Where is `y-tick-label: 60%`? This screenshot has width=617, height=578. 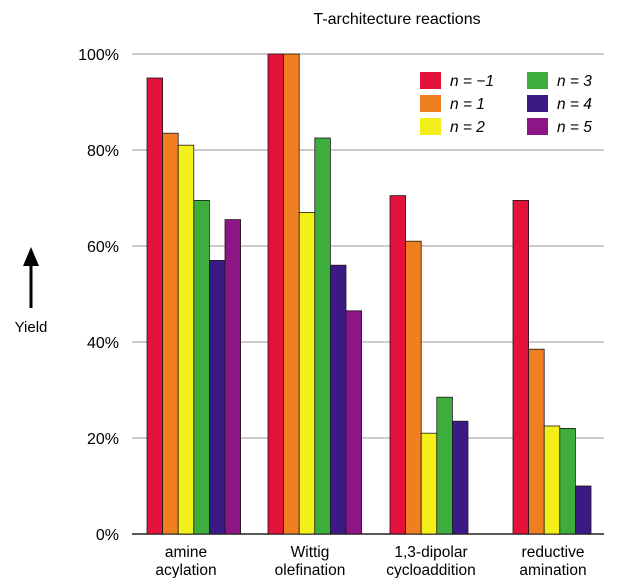 y-tick-label: 60% is located at coordinates (103, 247).